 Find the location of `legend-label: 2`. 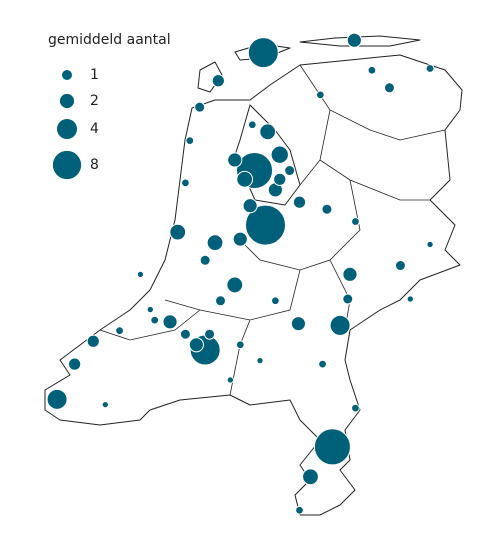

legend-label: 2 is located at coordinates (94, 101).